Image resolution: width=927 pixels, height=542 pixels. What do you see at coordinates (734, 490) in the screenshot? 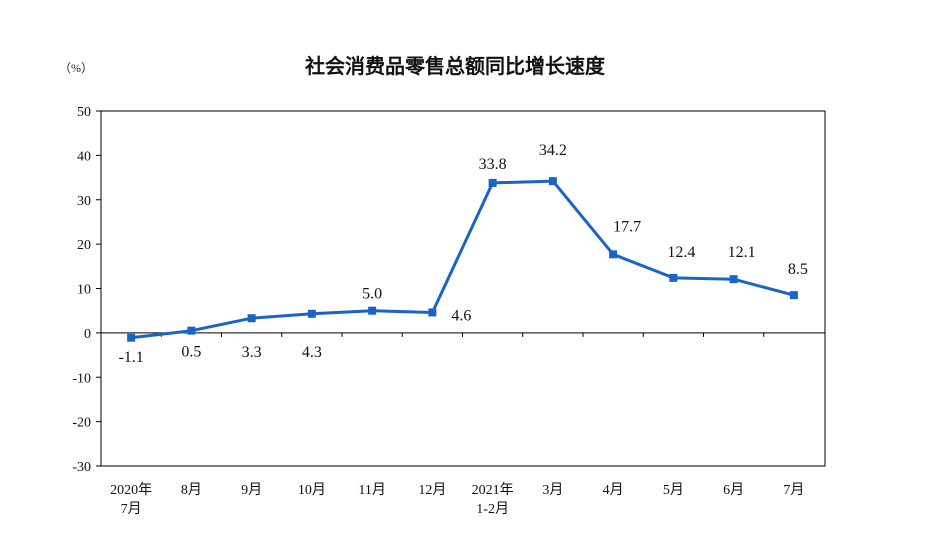
I see `x-tick-label: 6月` at bounding box center [734, 490].